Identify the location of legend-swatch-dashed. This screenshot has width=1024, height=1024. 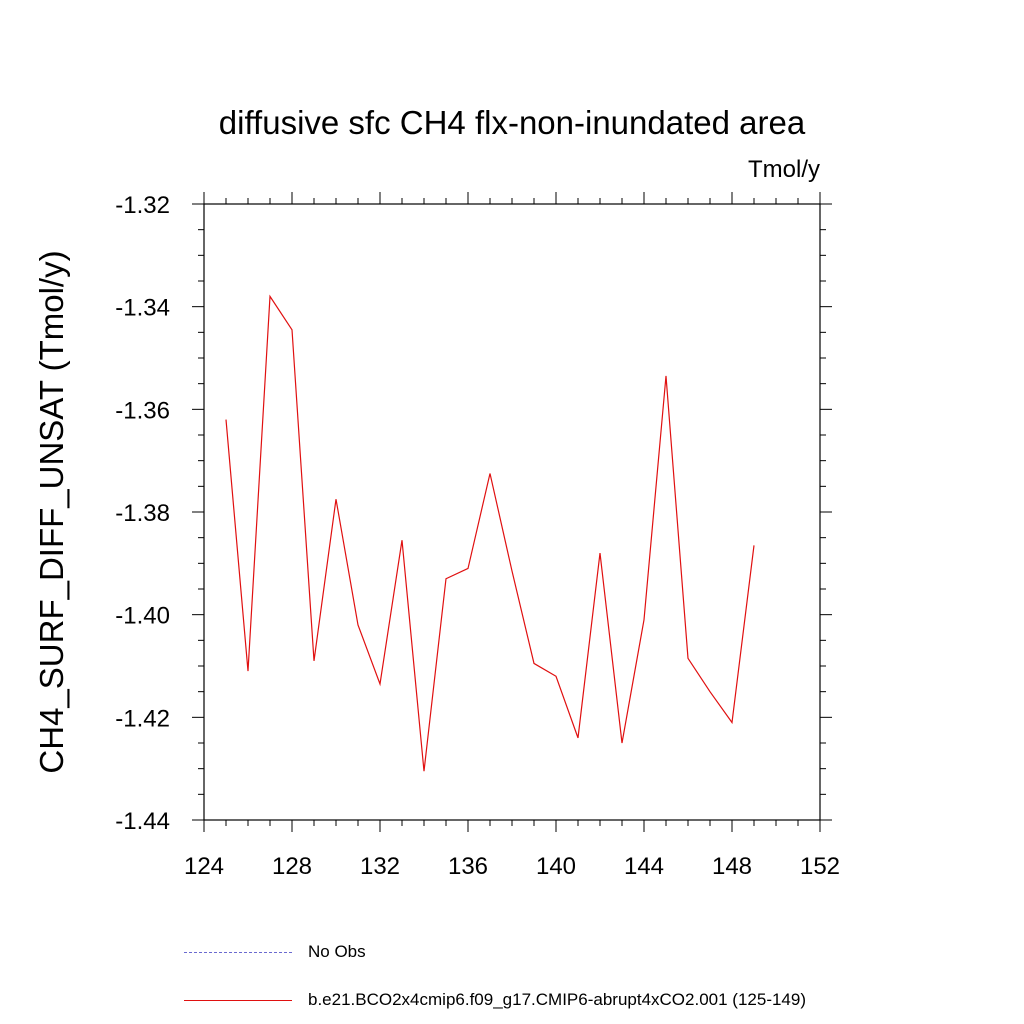
(238, 952).